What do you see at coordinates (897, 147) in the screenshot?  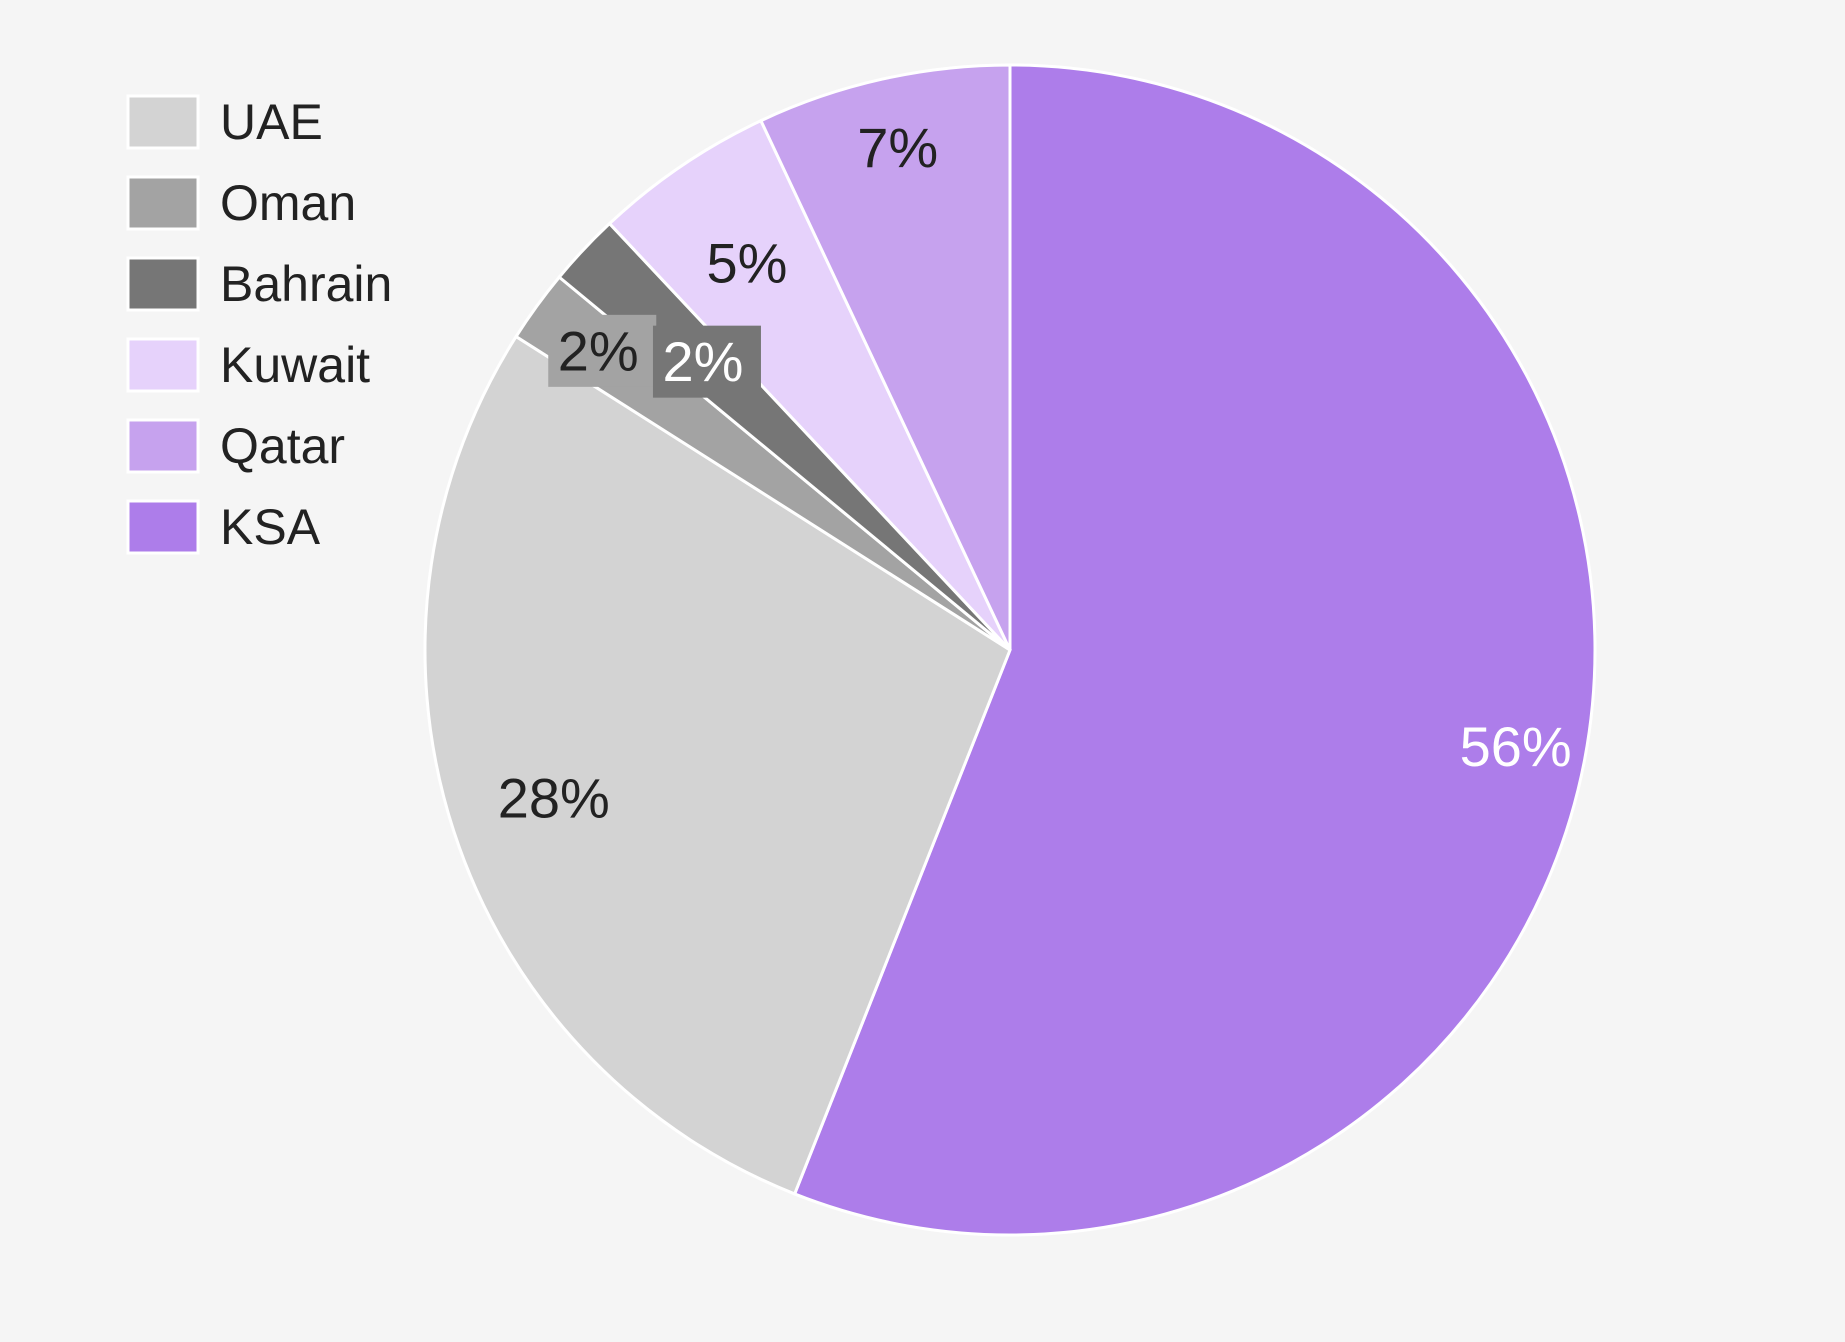 I see `pie-label-qatar: 7%` at bounding box center [897, 147].